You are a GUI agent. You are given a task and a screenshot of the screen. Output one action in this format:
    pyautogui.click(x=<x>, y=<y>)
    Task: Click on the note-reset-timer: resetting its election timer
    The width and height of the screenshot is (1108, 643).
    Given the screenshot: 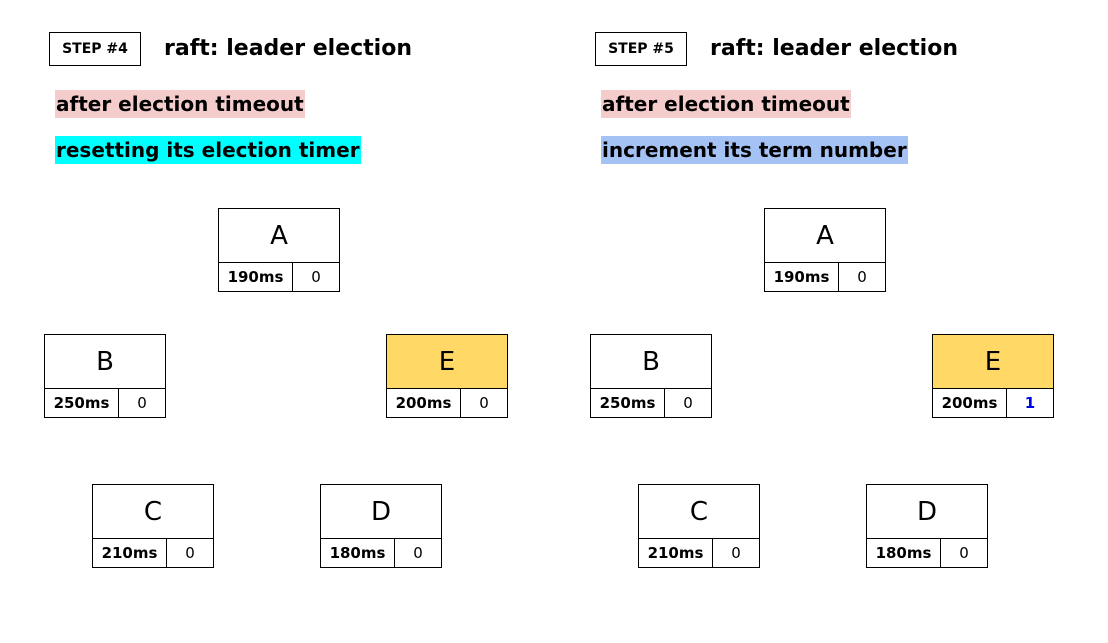 What is the action you would take?
    pyautogui.click(x=208, y=150)
    